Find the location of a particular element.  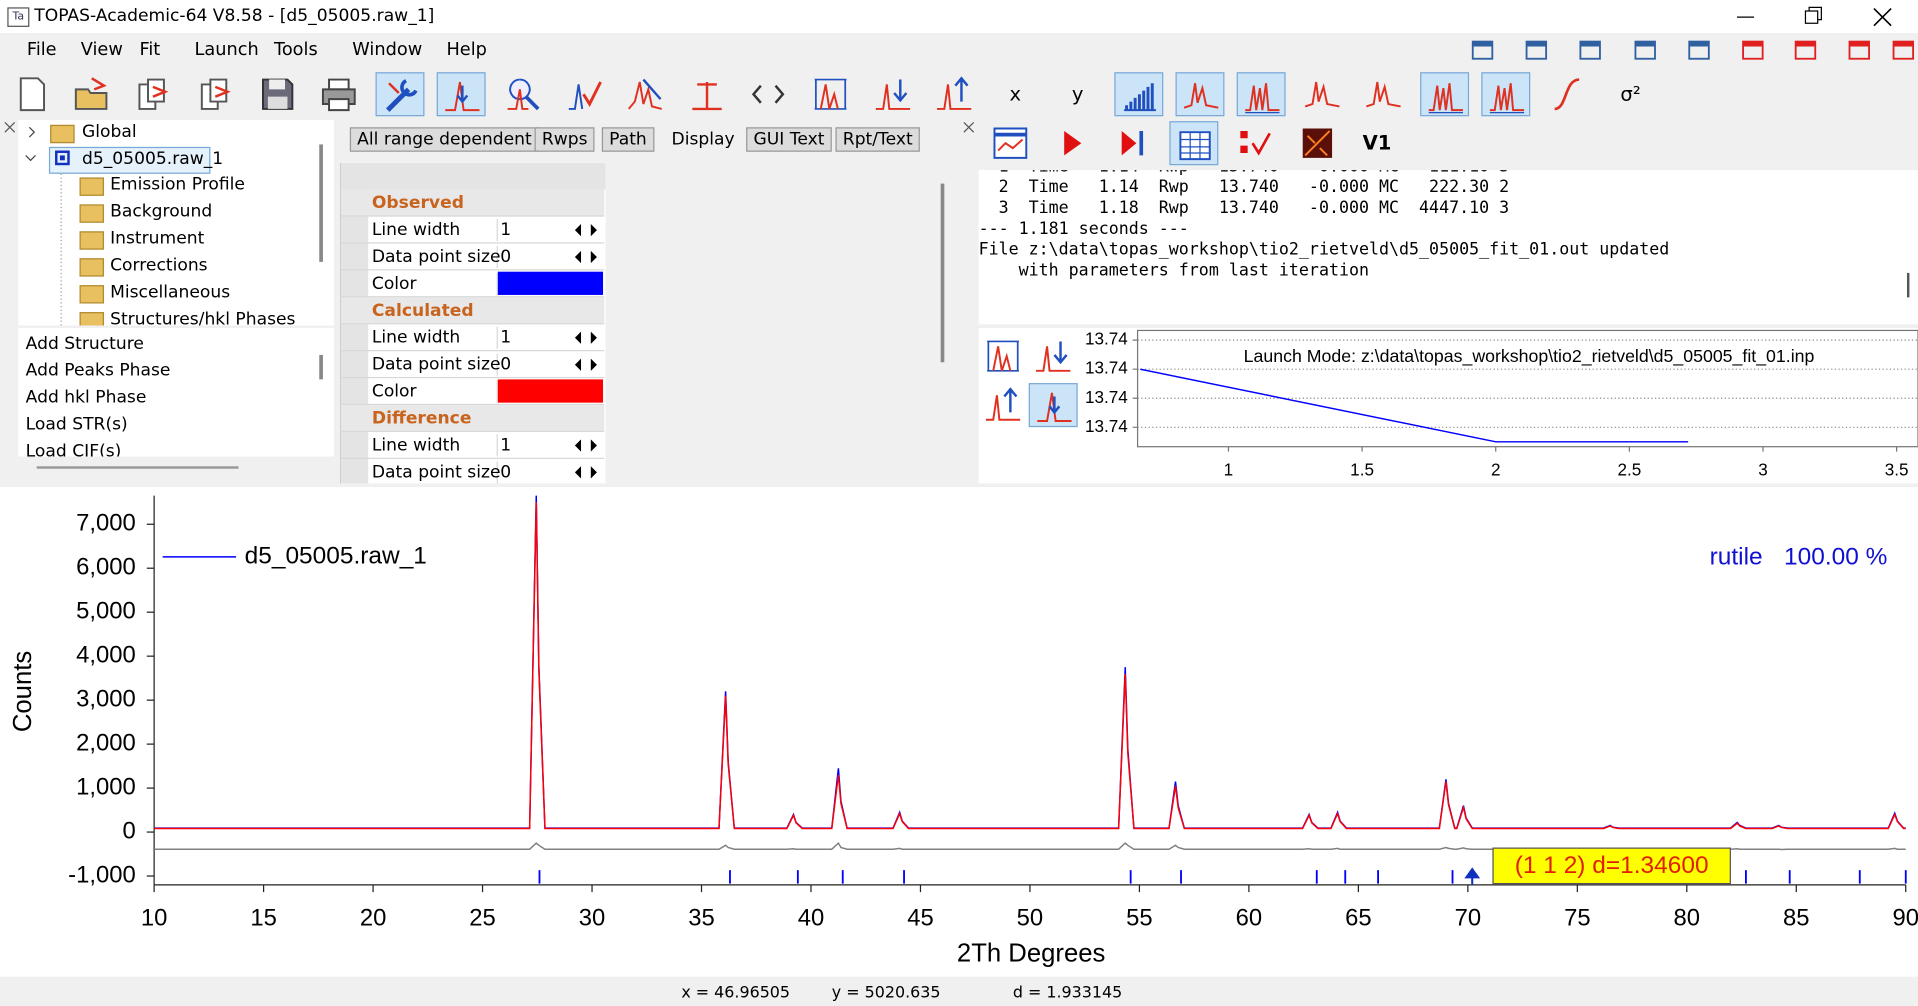

tree-node: Corrections is located at coordinates (159, 265).